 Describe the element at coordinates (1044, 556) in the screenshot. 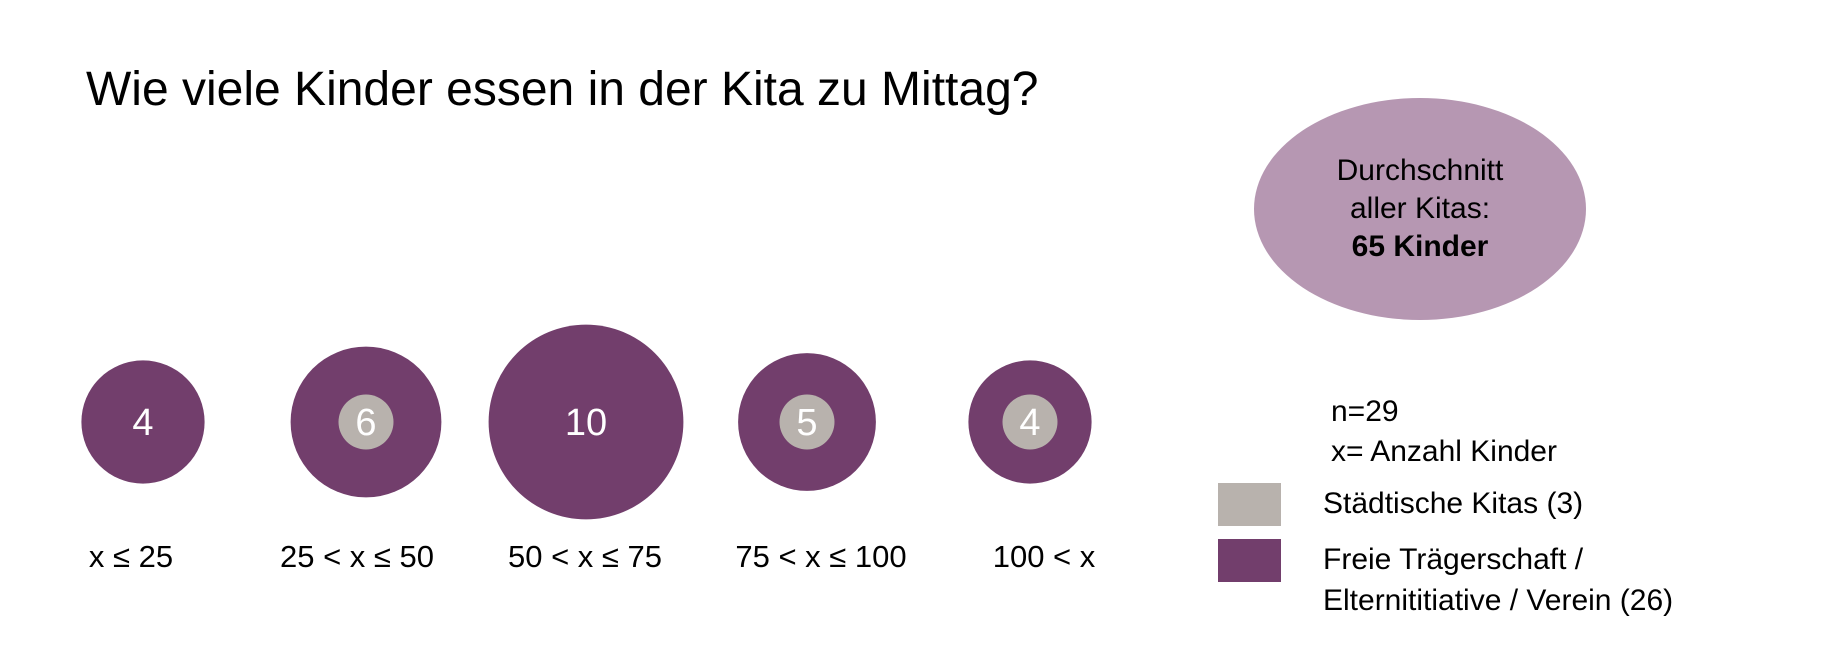

I see `category-label-5: 100 < x` at that location.